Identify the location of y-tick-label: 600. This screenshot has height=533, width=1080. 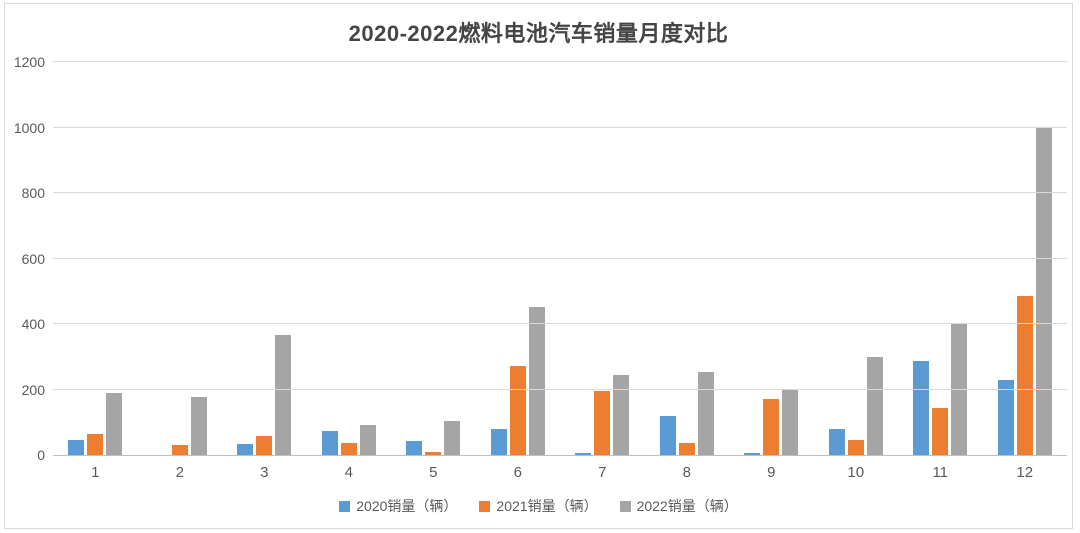
(33, 258).